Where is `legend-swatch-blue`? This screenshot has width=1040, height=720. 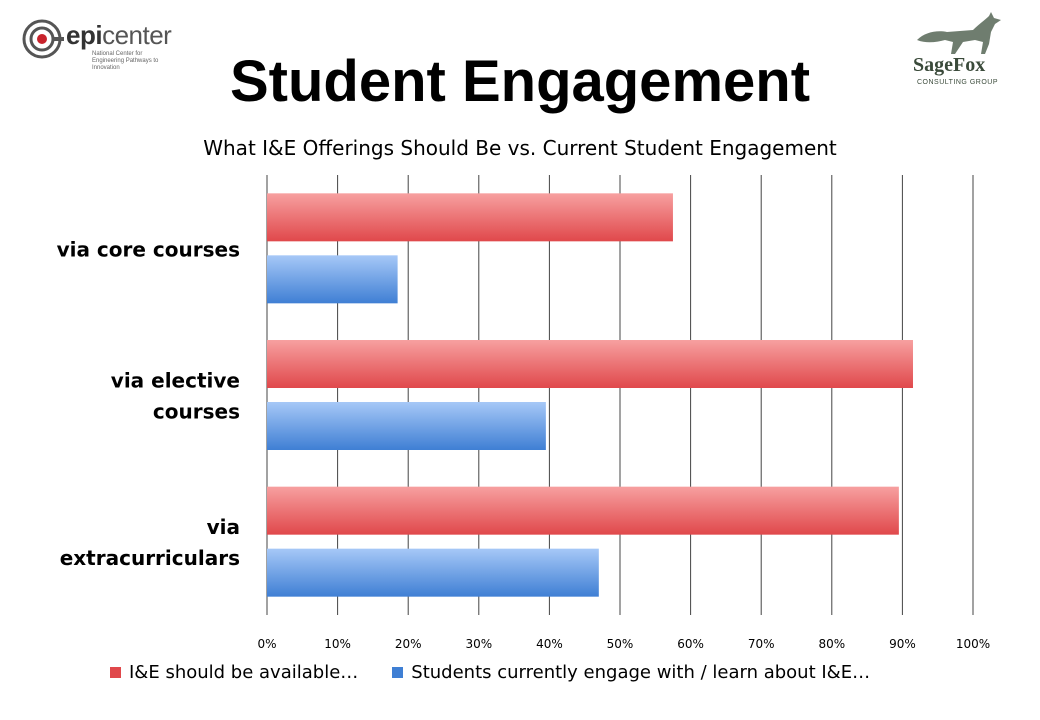 legend-swatch-blue is located at coordinates (398, 672).